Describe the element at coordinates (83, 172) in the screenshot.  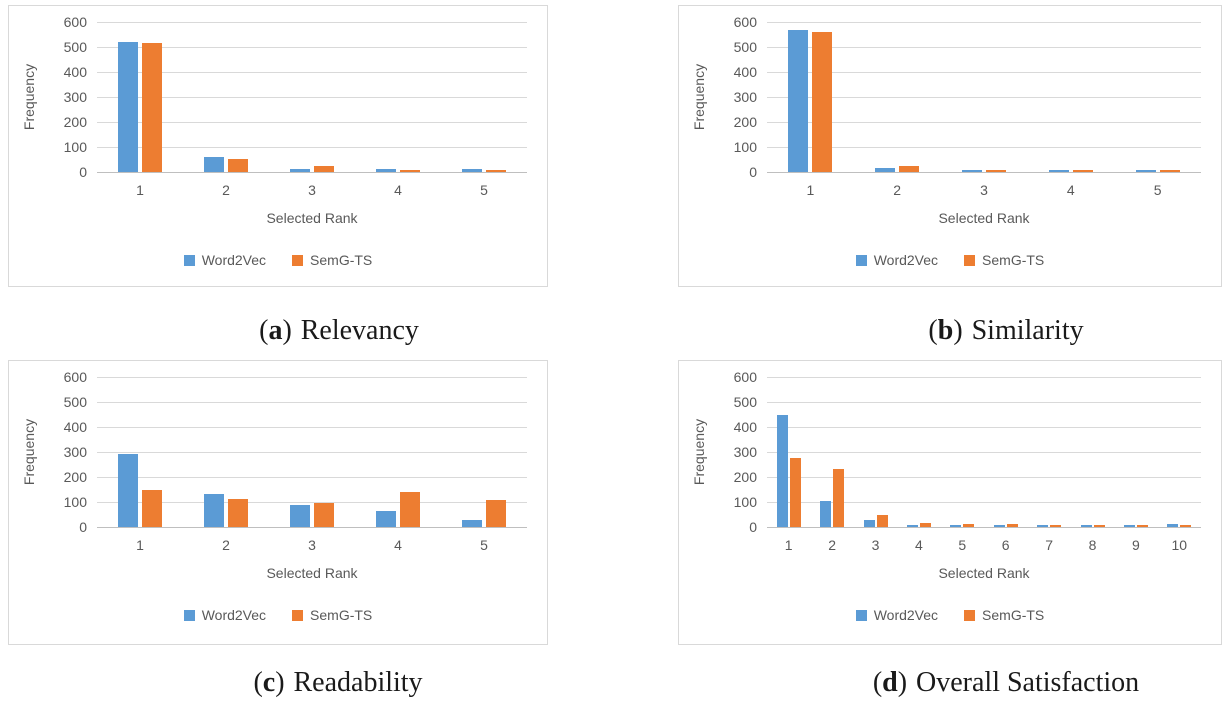
I see `y-tick-label: 0` at that location.